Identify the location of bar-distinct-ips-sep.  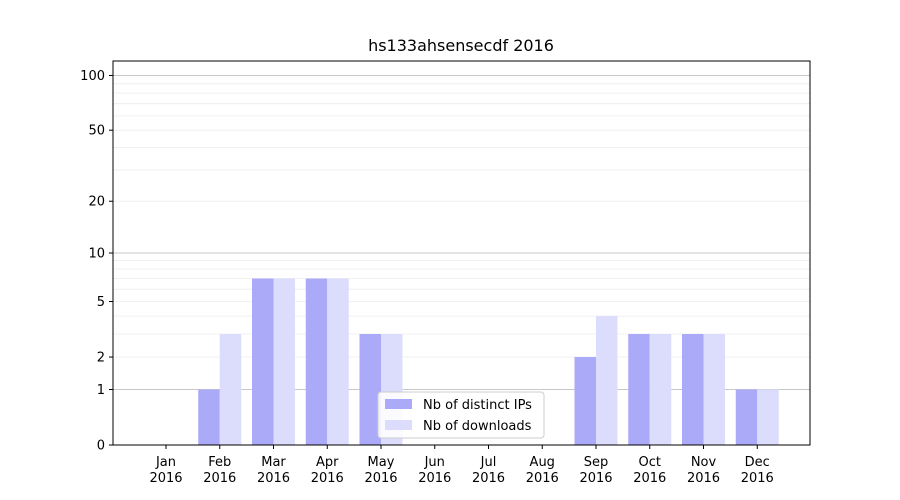
(585, 401).